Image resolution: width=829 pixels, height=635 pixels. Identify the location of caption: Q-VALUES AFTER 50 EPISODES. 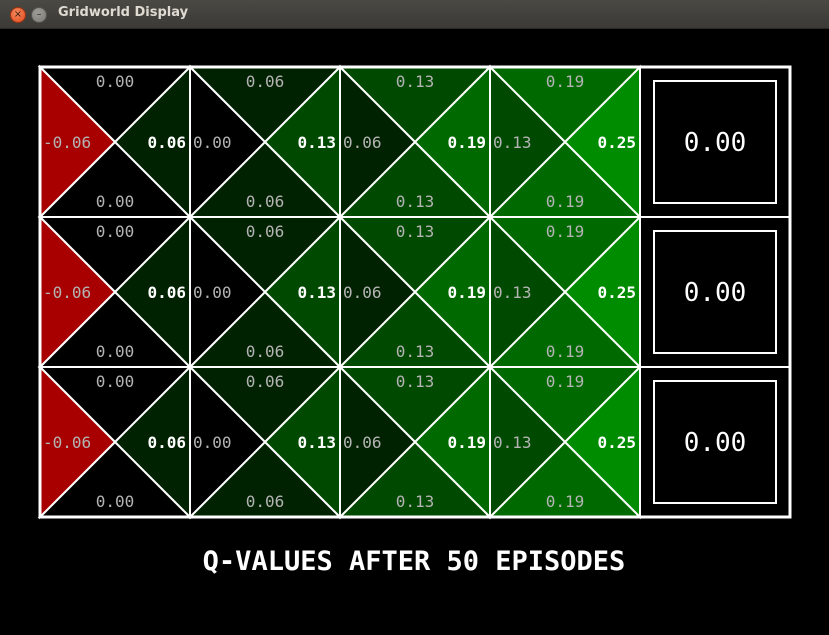
(414, 561).